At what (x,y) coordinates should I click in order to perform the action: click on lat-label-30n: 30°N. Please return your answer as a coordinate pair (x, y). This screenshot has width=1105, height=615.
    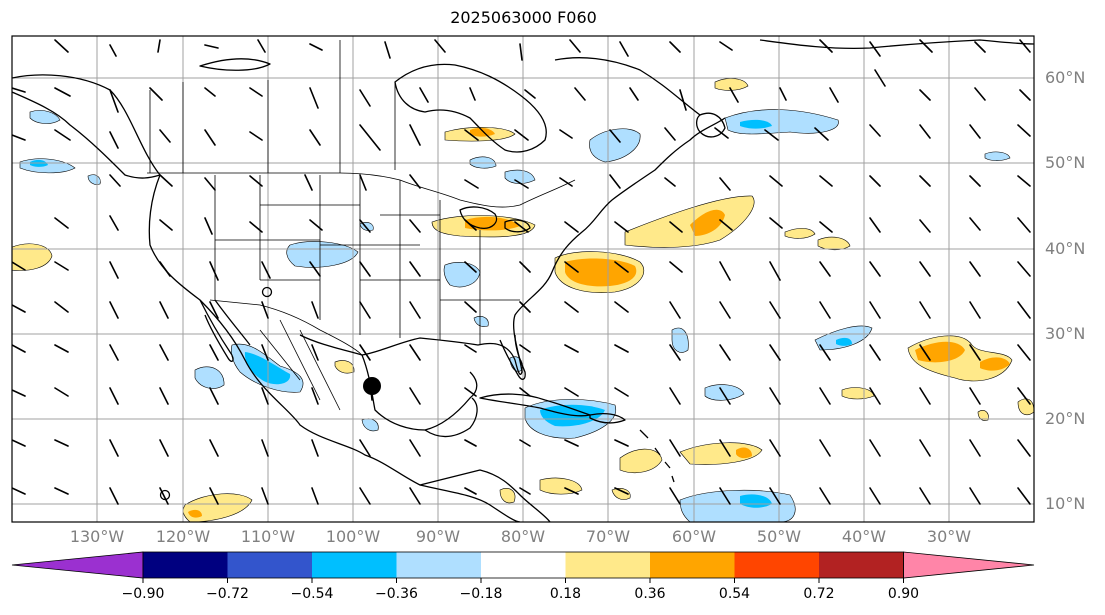
    Looking at the image, I should click on (1065, 333).